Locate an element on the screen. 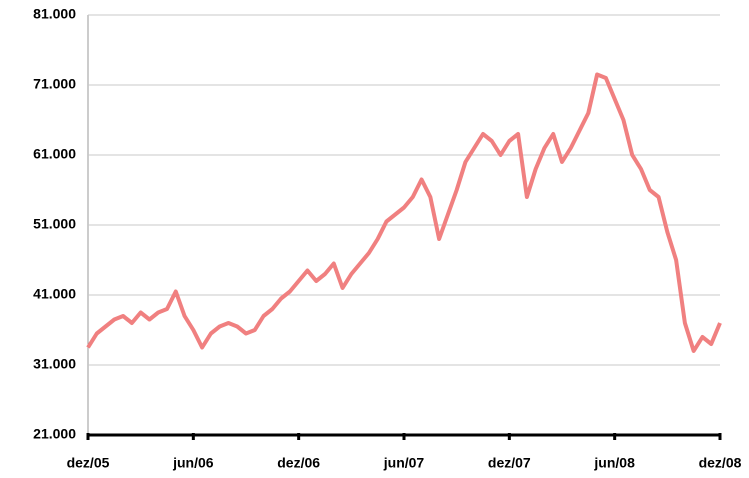 The height and width of the screenshot is (478, 749). x-tick-label: jun/07 is located at coordinates (404, 463).